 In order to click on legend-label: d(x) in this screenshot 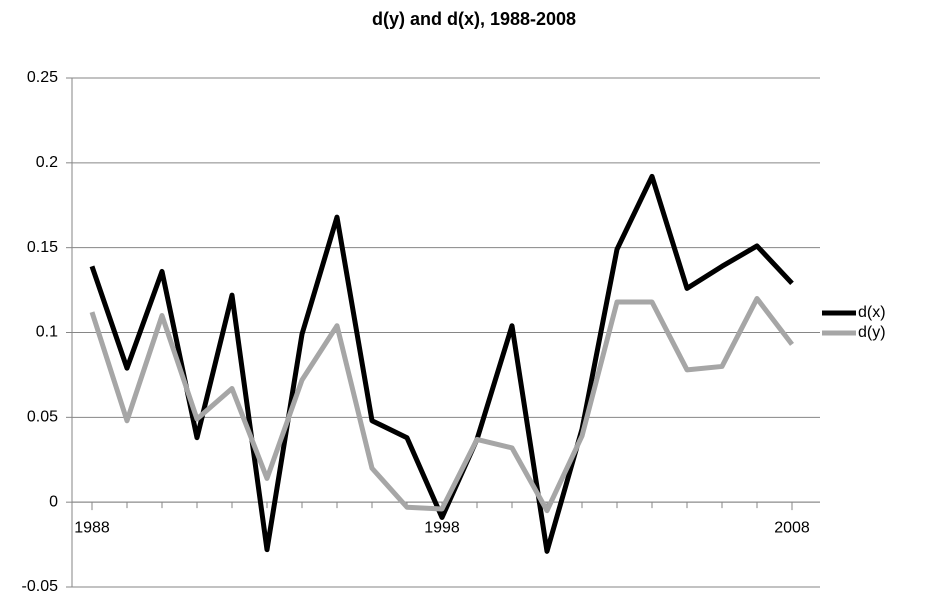, I will do `click(872, 312)`.